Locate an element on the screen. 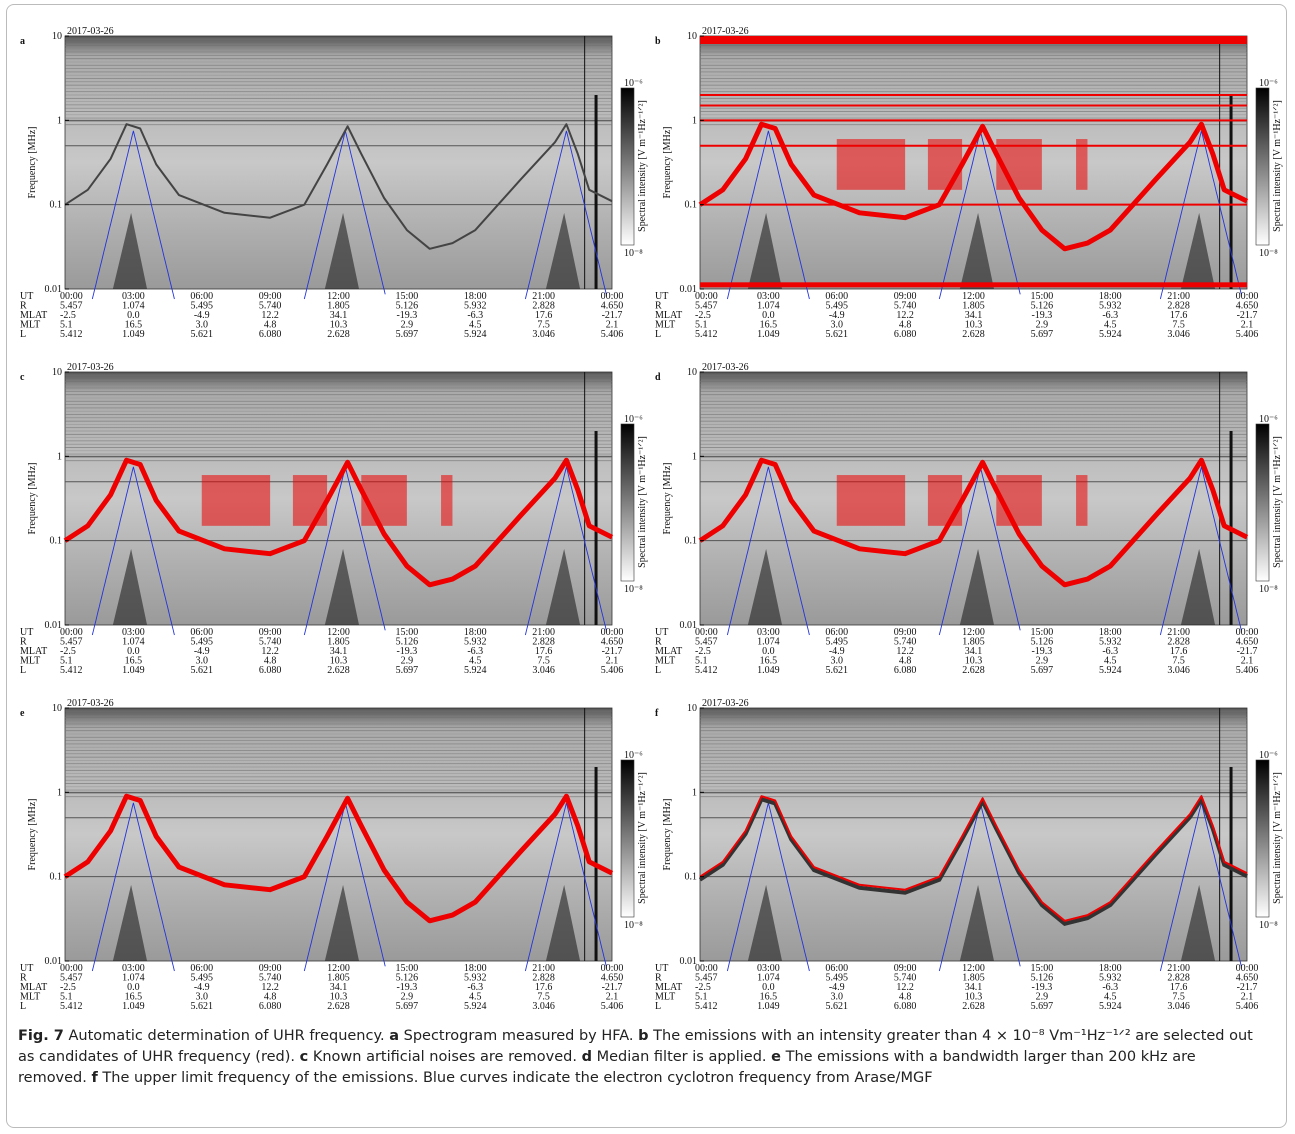  ephemeris-value: -21.7 is located at coordinates (612, 987).